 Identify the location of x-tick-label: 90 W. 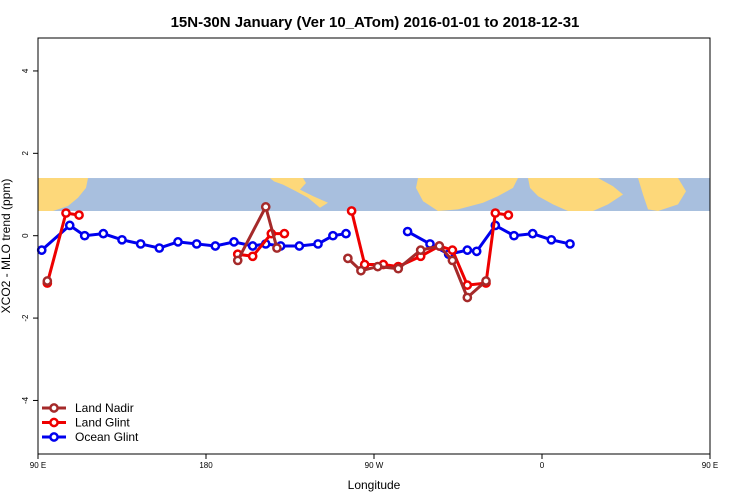
(374, 465).